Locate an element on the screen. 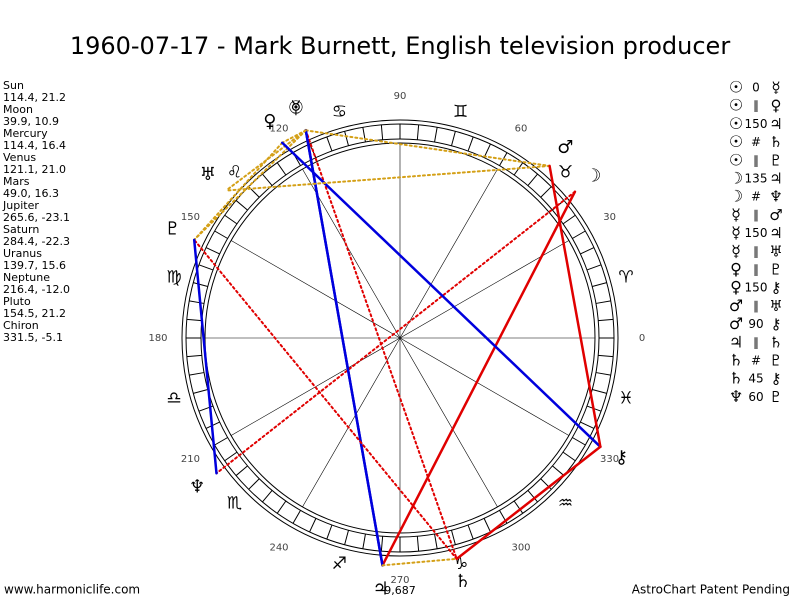 This screenshot has width=800, height=600. aspect-type: 0 is located at coordinates (756, 88).